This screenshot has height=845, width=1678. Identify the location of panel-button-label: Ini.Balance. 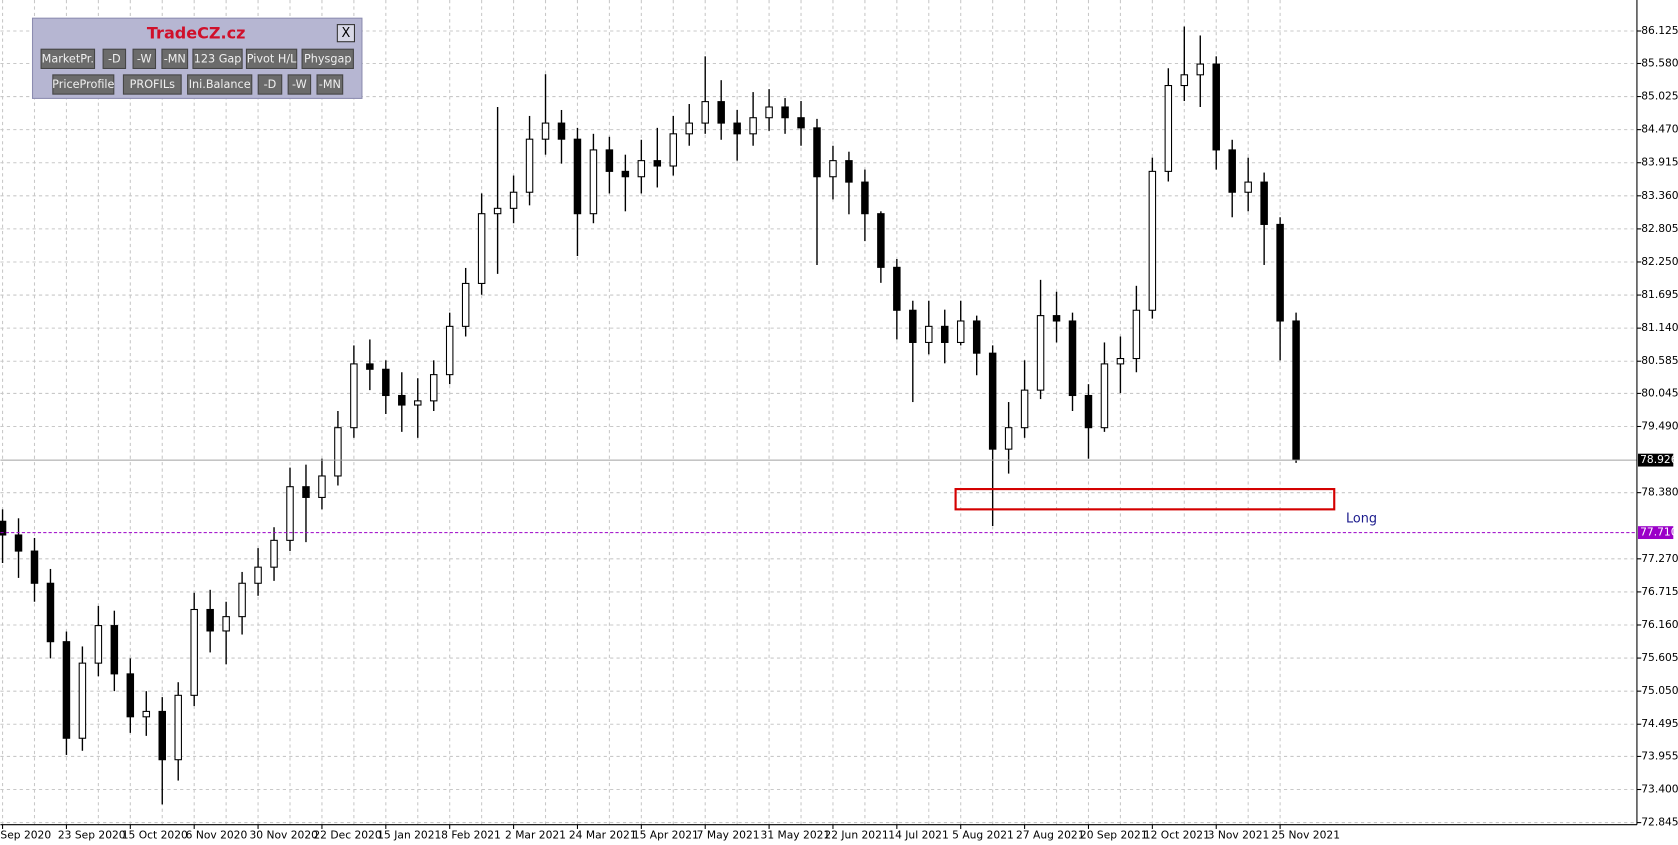
(220, 84).